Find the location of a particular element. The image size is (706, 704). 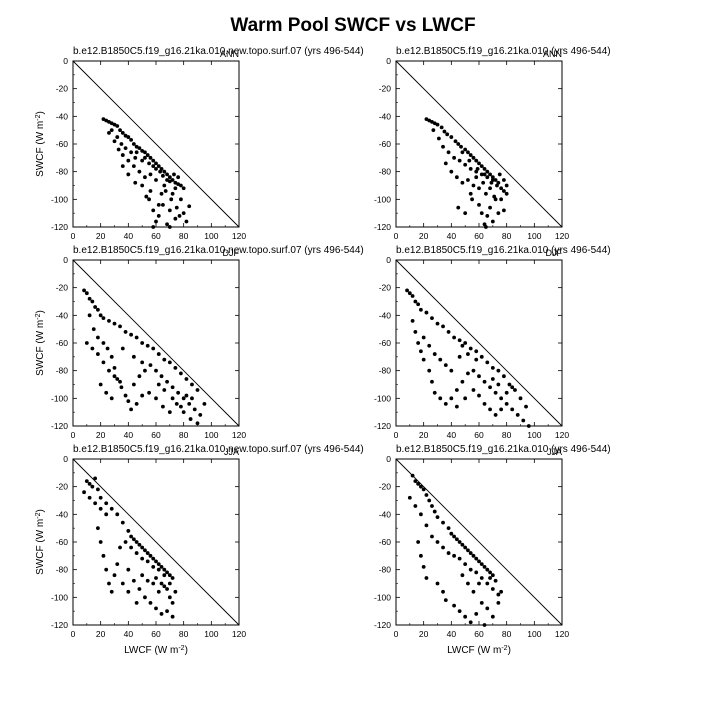

y-tick-label: -120 is located at coordinates (59, 625).